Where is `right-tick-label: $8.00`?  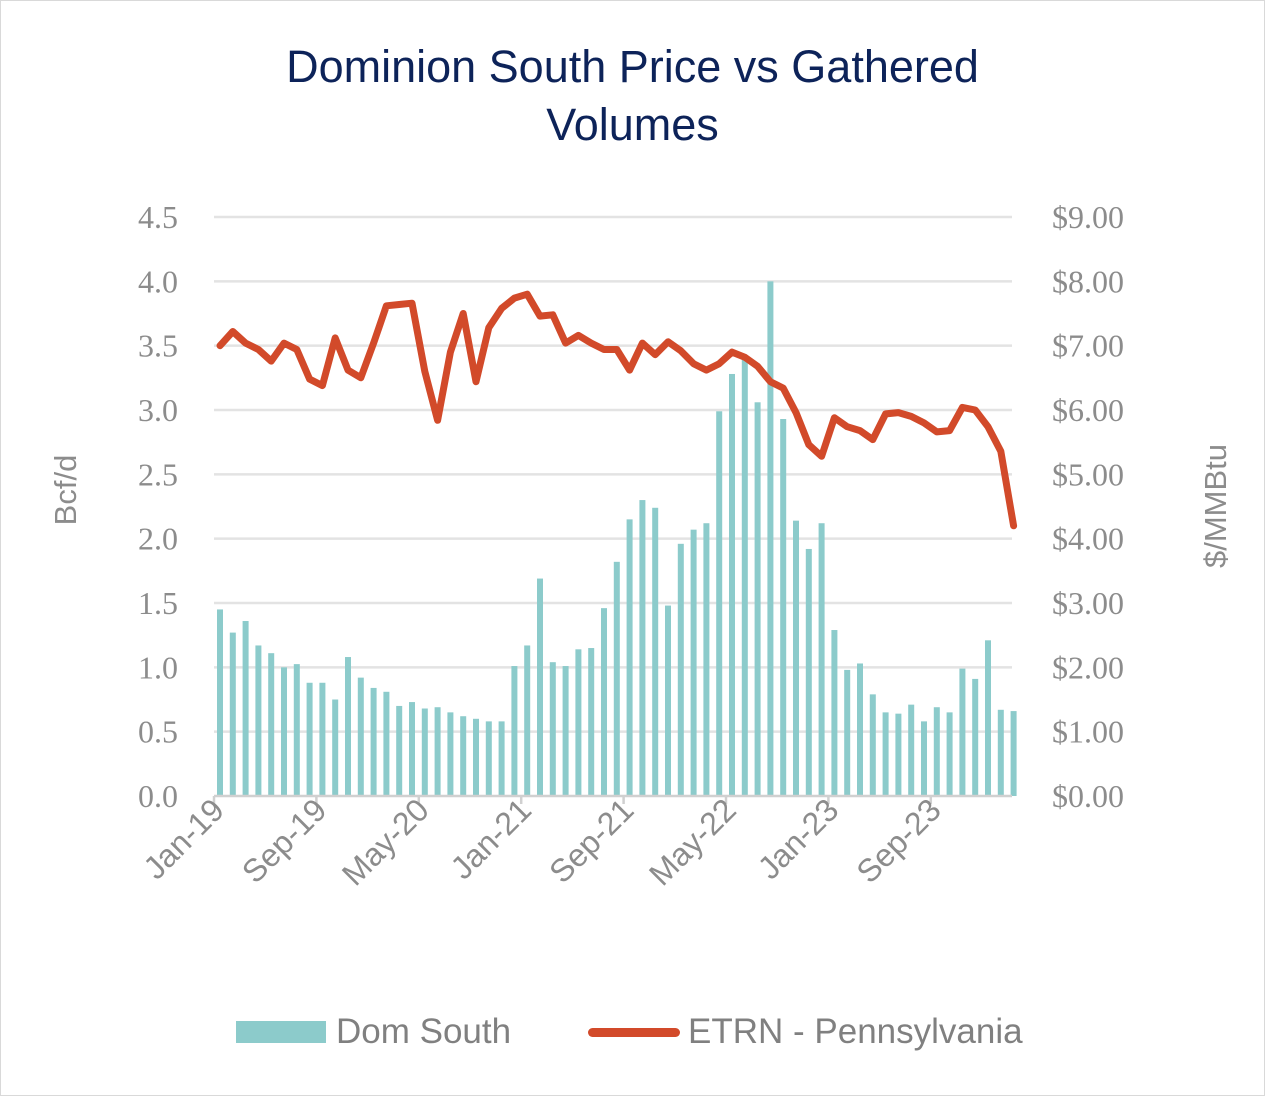 right-tick-label: $8.00 is located at coordinates (1088, 281).